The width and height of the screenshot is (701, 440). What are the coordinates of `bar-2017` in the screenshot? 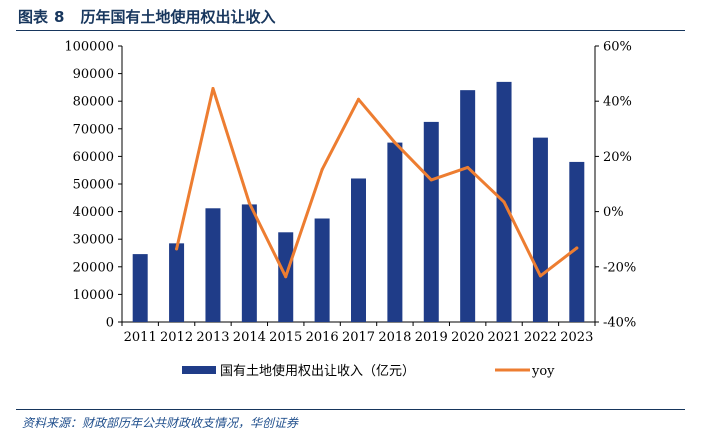 It's located at (358, 250).